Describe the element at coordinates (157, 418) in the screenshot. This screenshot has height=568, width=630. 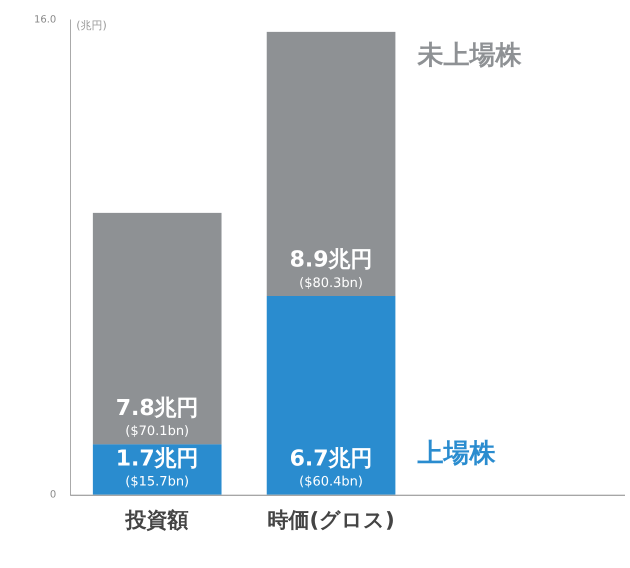
I see `data-label: 7.8兆円 ($70.1bn)` at that location.